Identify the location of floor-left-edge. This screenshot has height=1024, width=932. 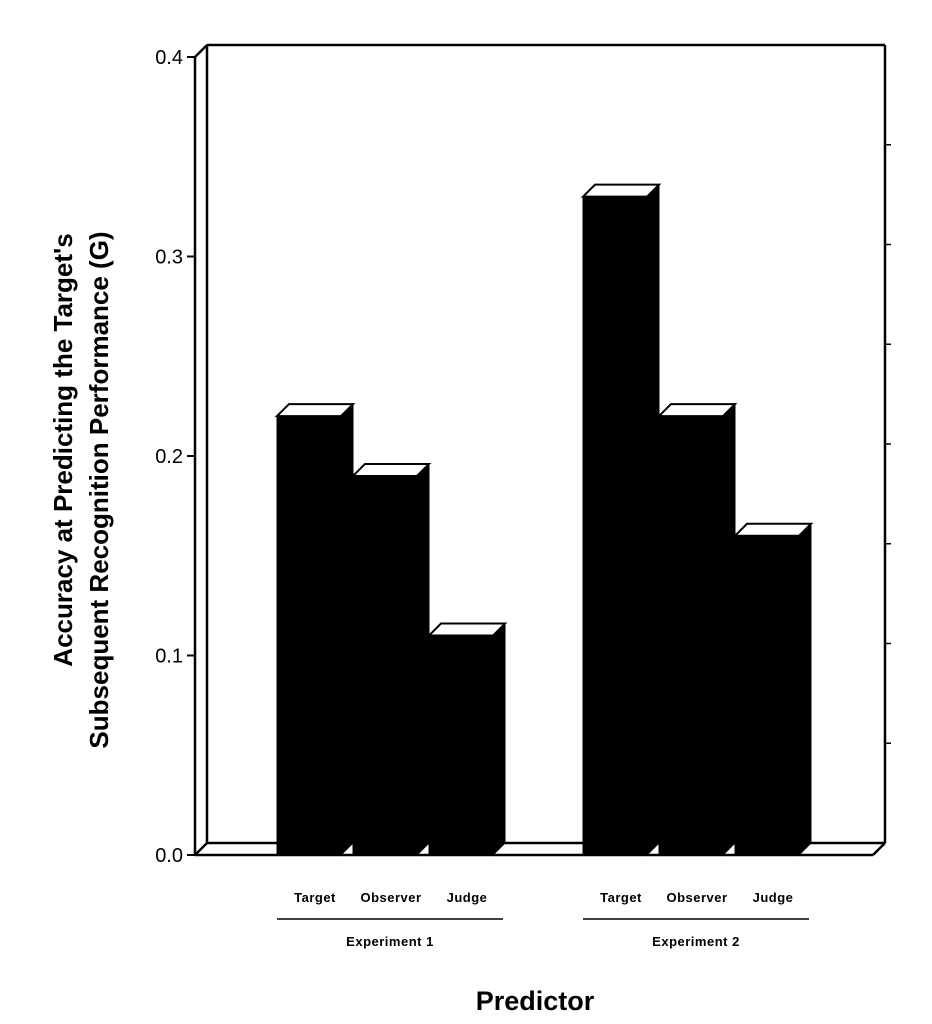
(201, 849).